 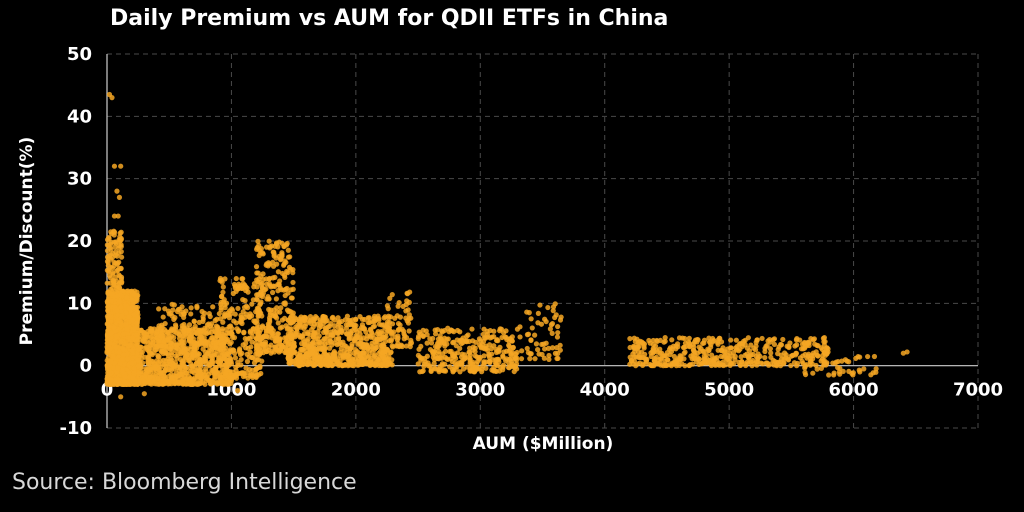 I want to click on y-tick-label: 10, so click(x=79, y=303).